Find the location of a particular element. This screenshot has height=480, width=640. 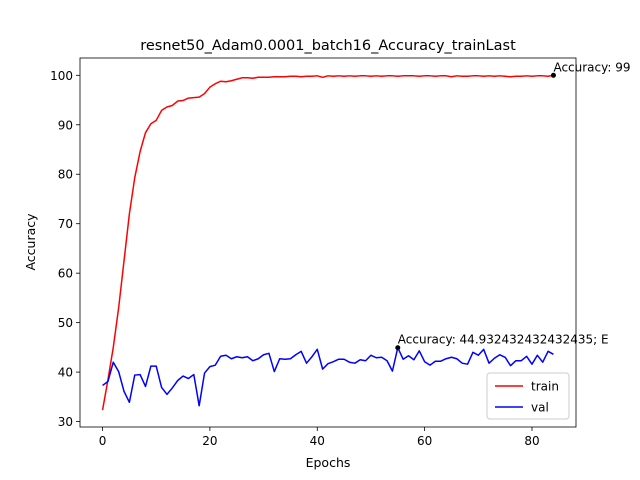

series-line-val is located at coordinates (328, 376).